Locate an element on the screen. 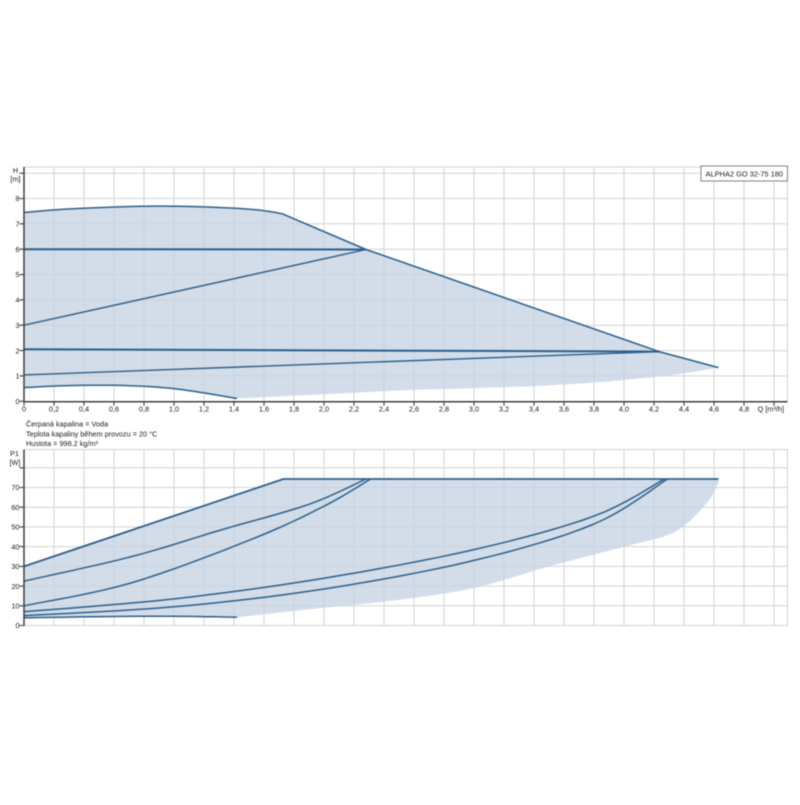 The height and width of the screenshot is (805, 800). svg-text: H is located at coordinates (15, 170).